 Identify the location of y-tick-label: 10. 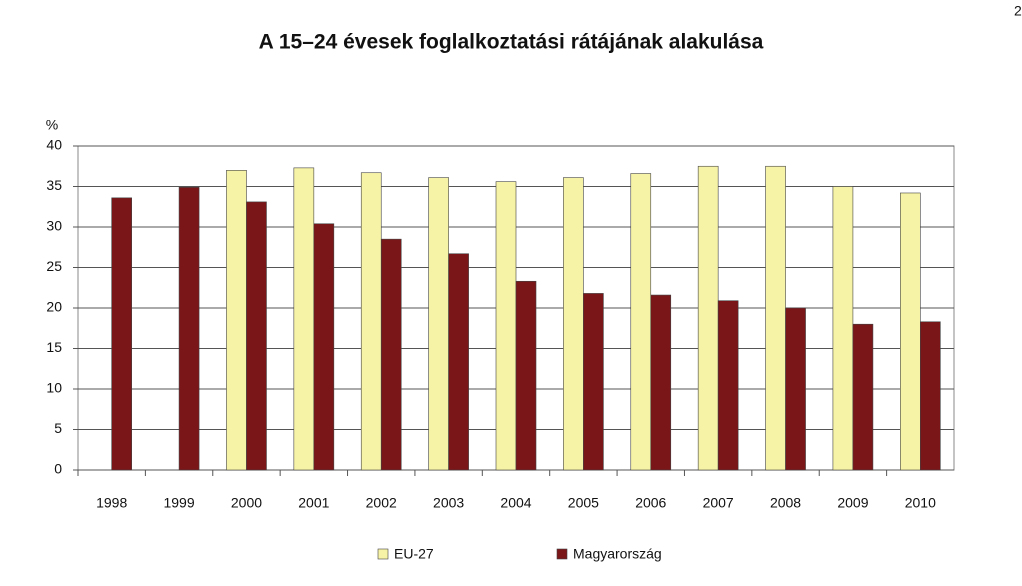
(54, 388).